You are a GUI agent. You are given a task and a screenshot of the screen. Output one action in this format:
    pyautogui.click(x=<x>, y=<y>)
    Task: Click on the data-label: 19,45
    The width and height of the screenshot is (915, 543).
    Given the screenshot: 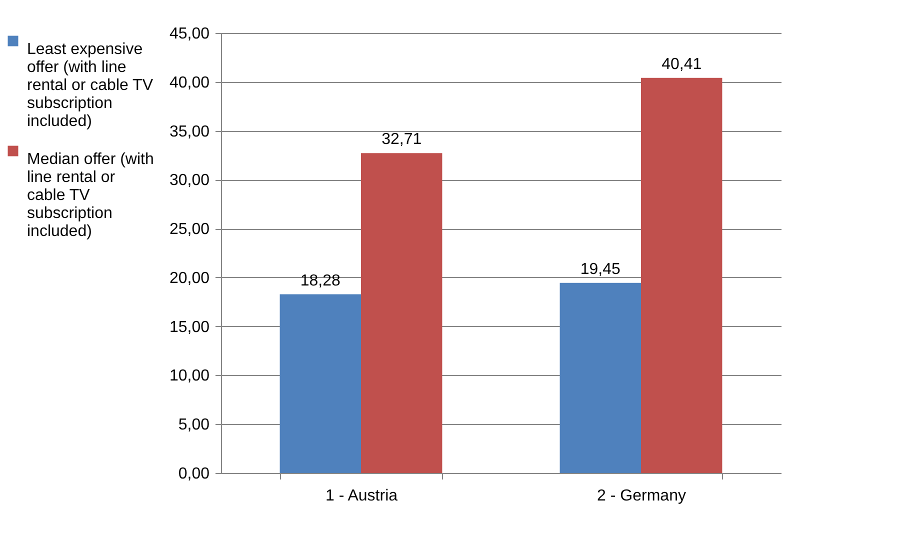 What is the action you would take?
    pyautogui.click(x=600, y=269)
    